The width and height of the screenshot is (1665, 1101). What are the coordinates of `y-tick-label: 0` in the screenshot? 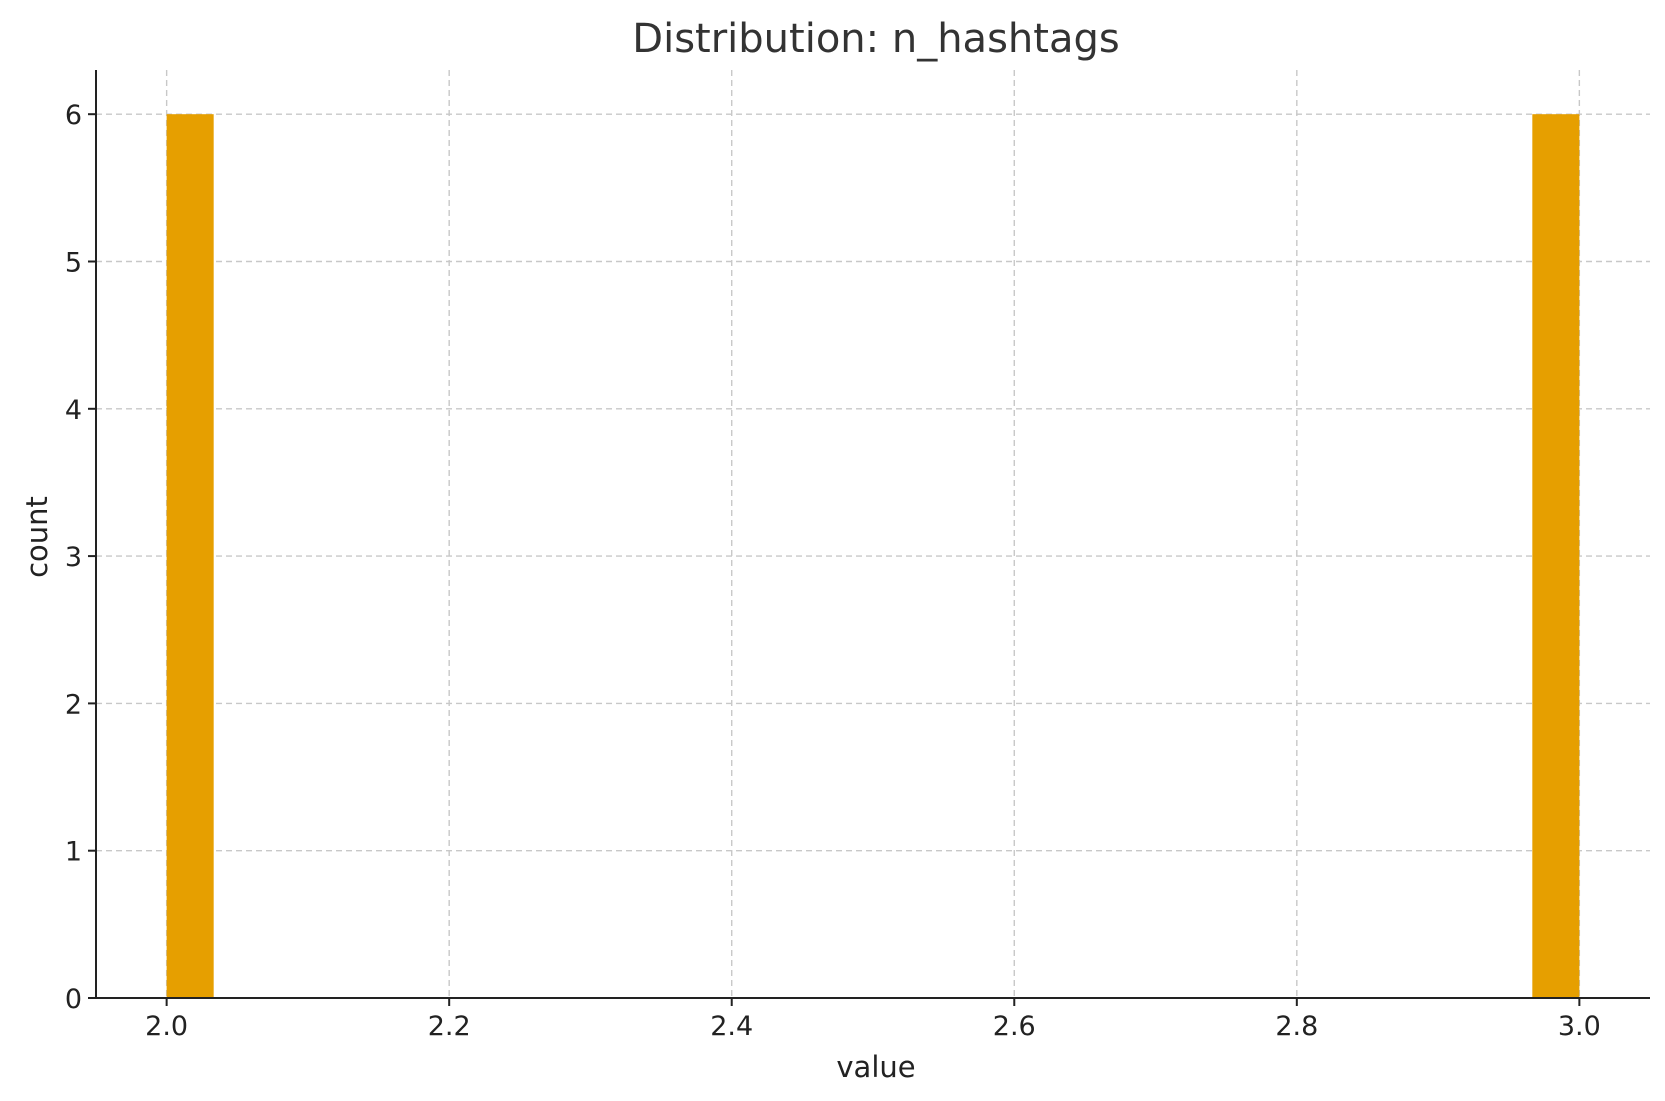 It's located at (73, 999).